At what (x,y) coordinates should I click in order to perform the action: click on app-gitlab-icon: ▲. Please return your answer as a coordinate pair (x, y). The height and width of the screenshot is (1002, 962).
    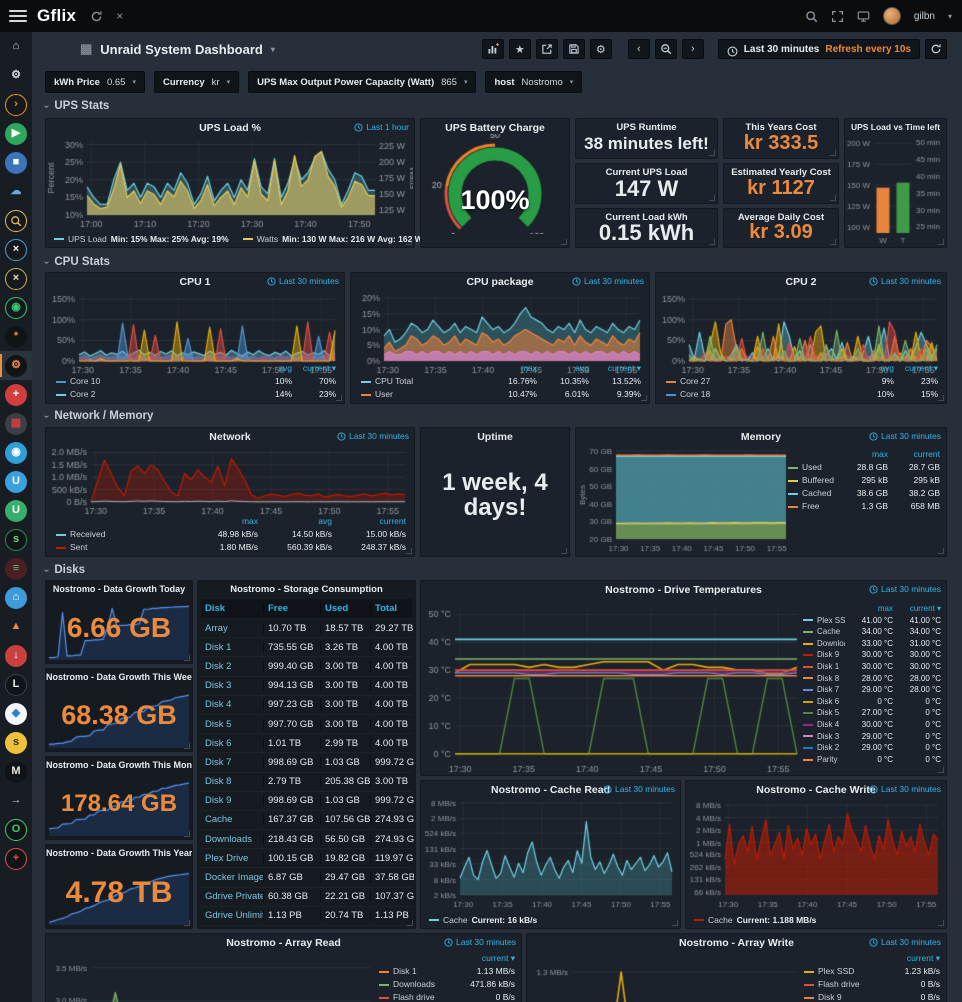
    Looking at the image, I should click on (16, 626).